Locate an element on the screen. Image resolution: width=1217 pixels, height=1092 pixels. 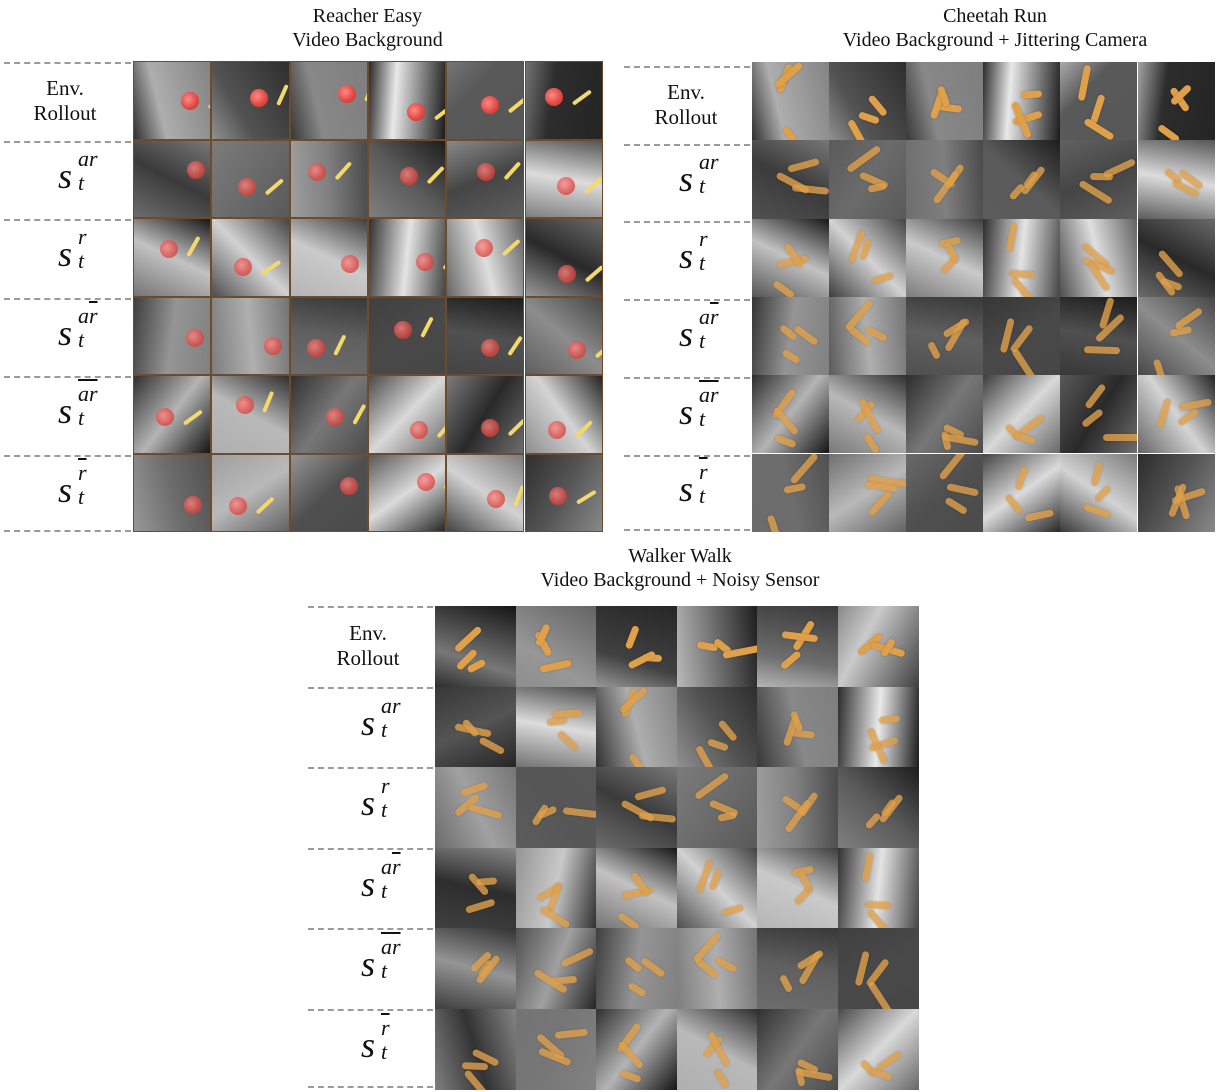
row-label-arbar: s ar t is located at coordinates (65, 337).